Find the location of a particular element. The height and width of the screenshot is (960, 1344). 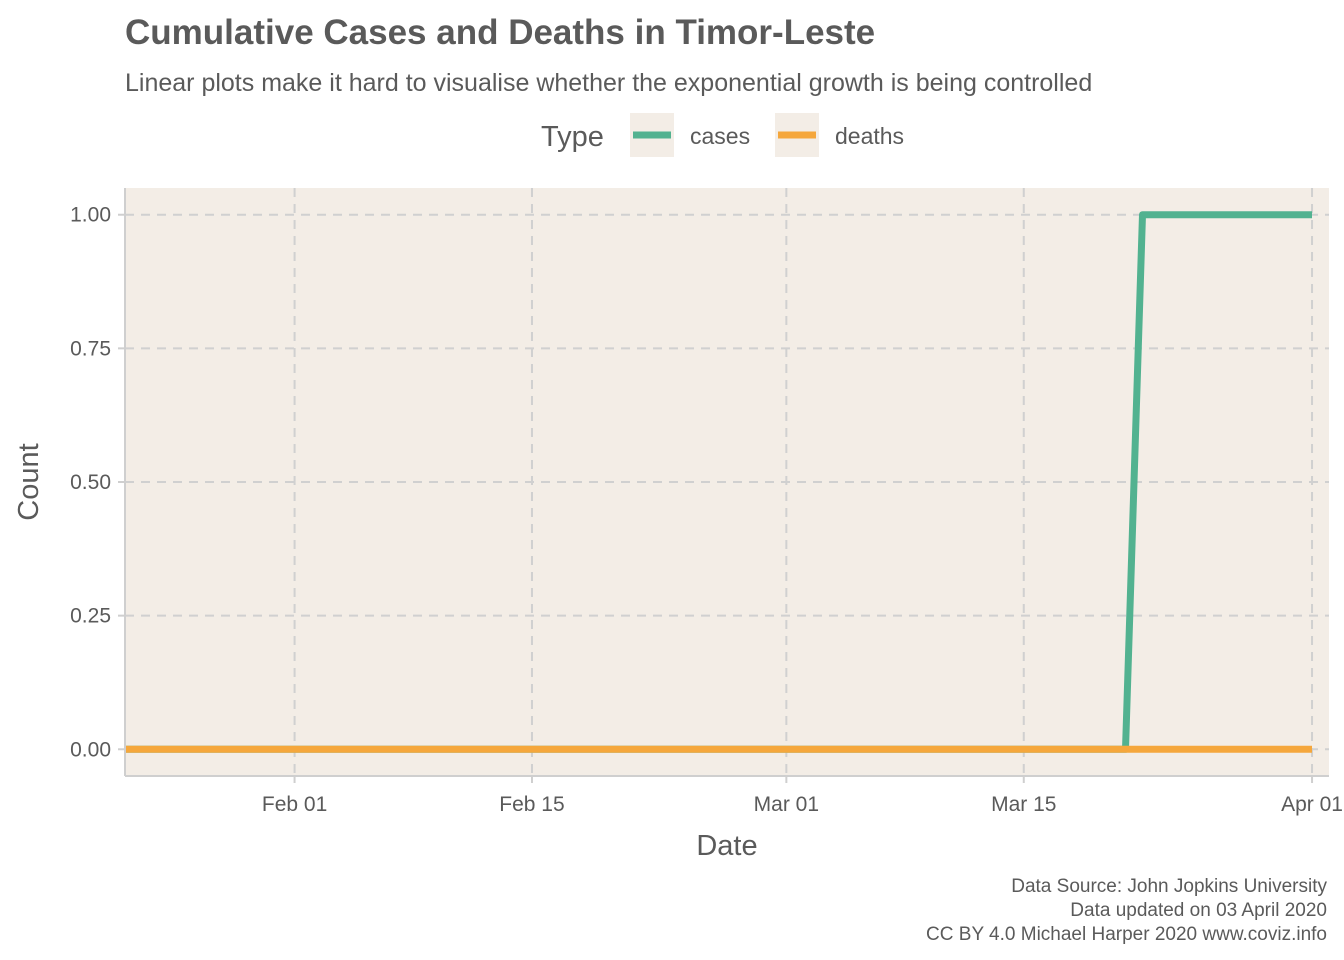

legend-label-deaths: deaths is located at coordinates (869, 136).